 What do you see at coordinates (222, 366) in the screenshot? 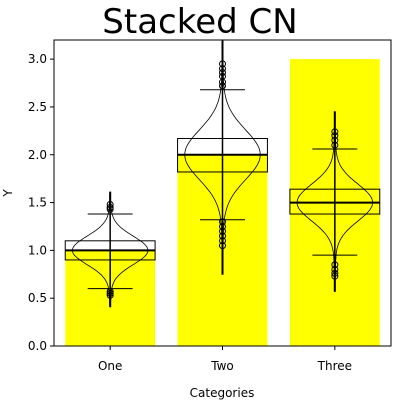
I see `x-tick-label: Two` at bounding box center [222, 366].